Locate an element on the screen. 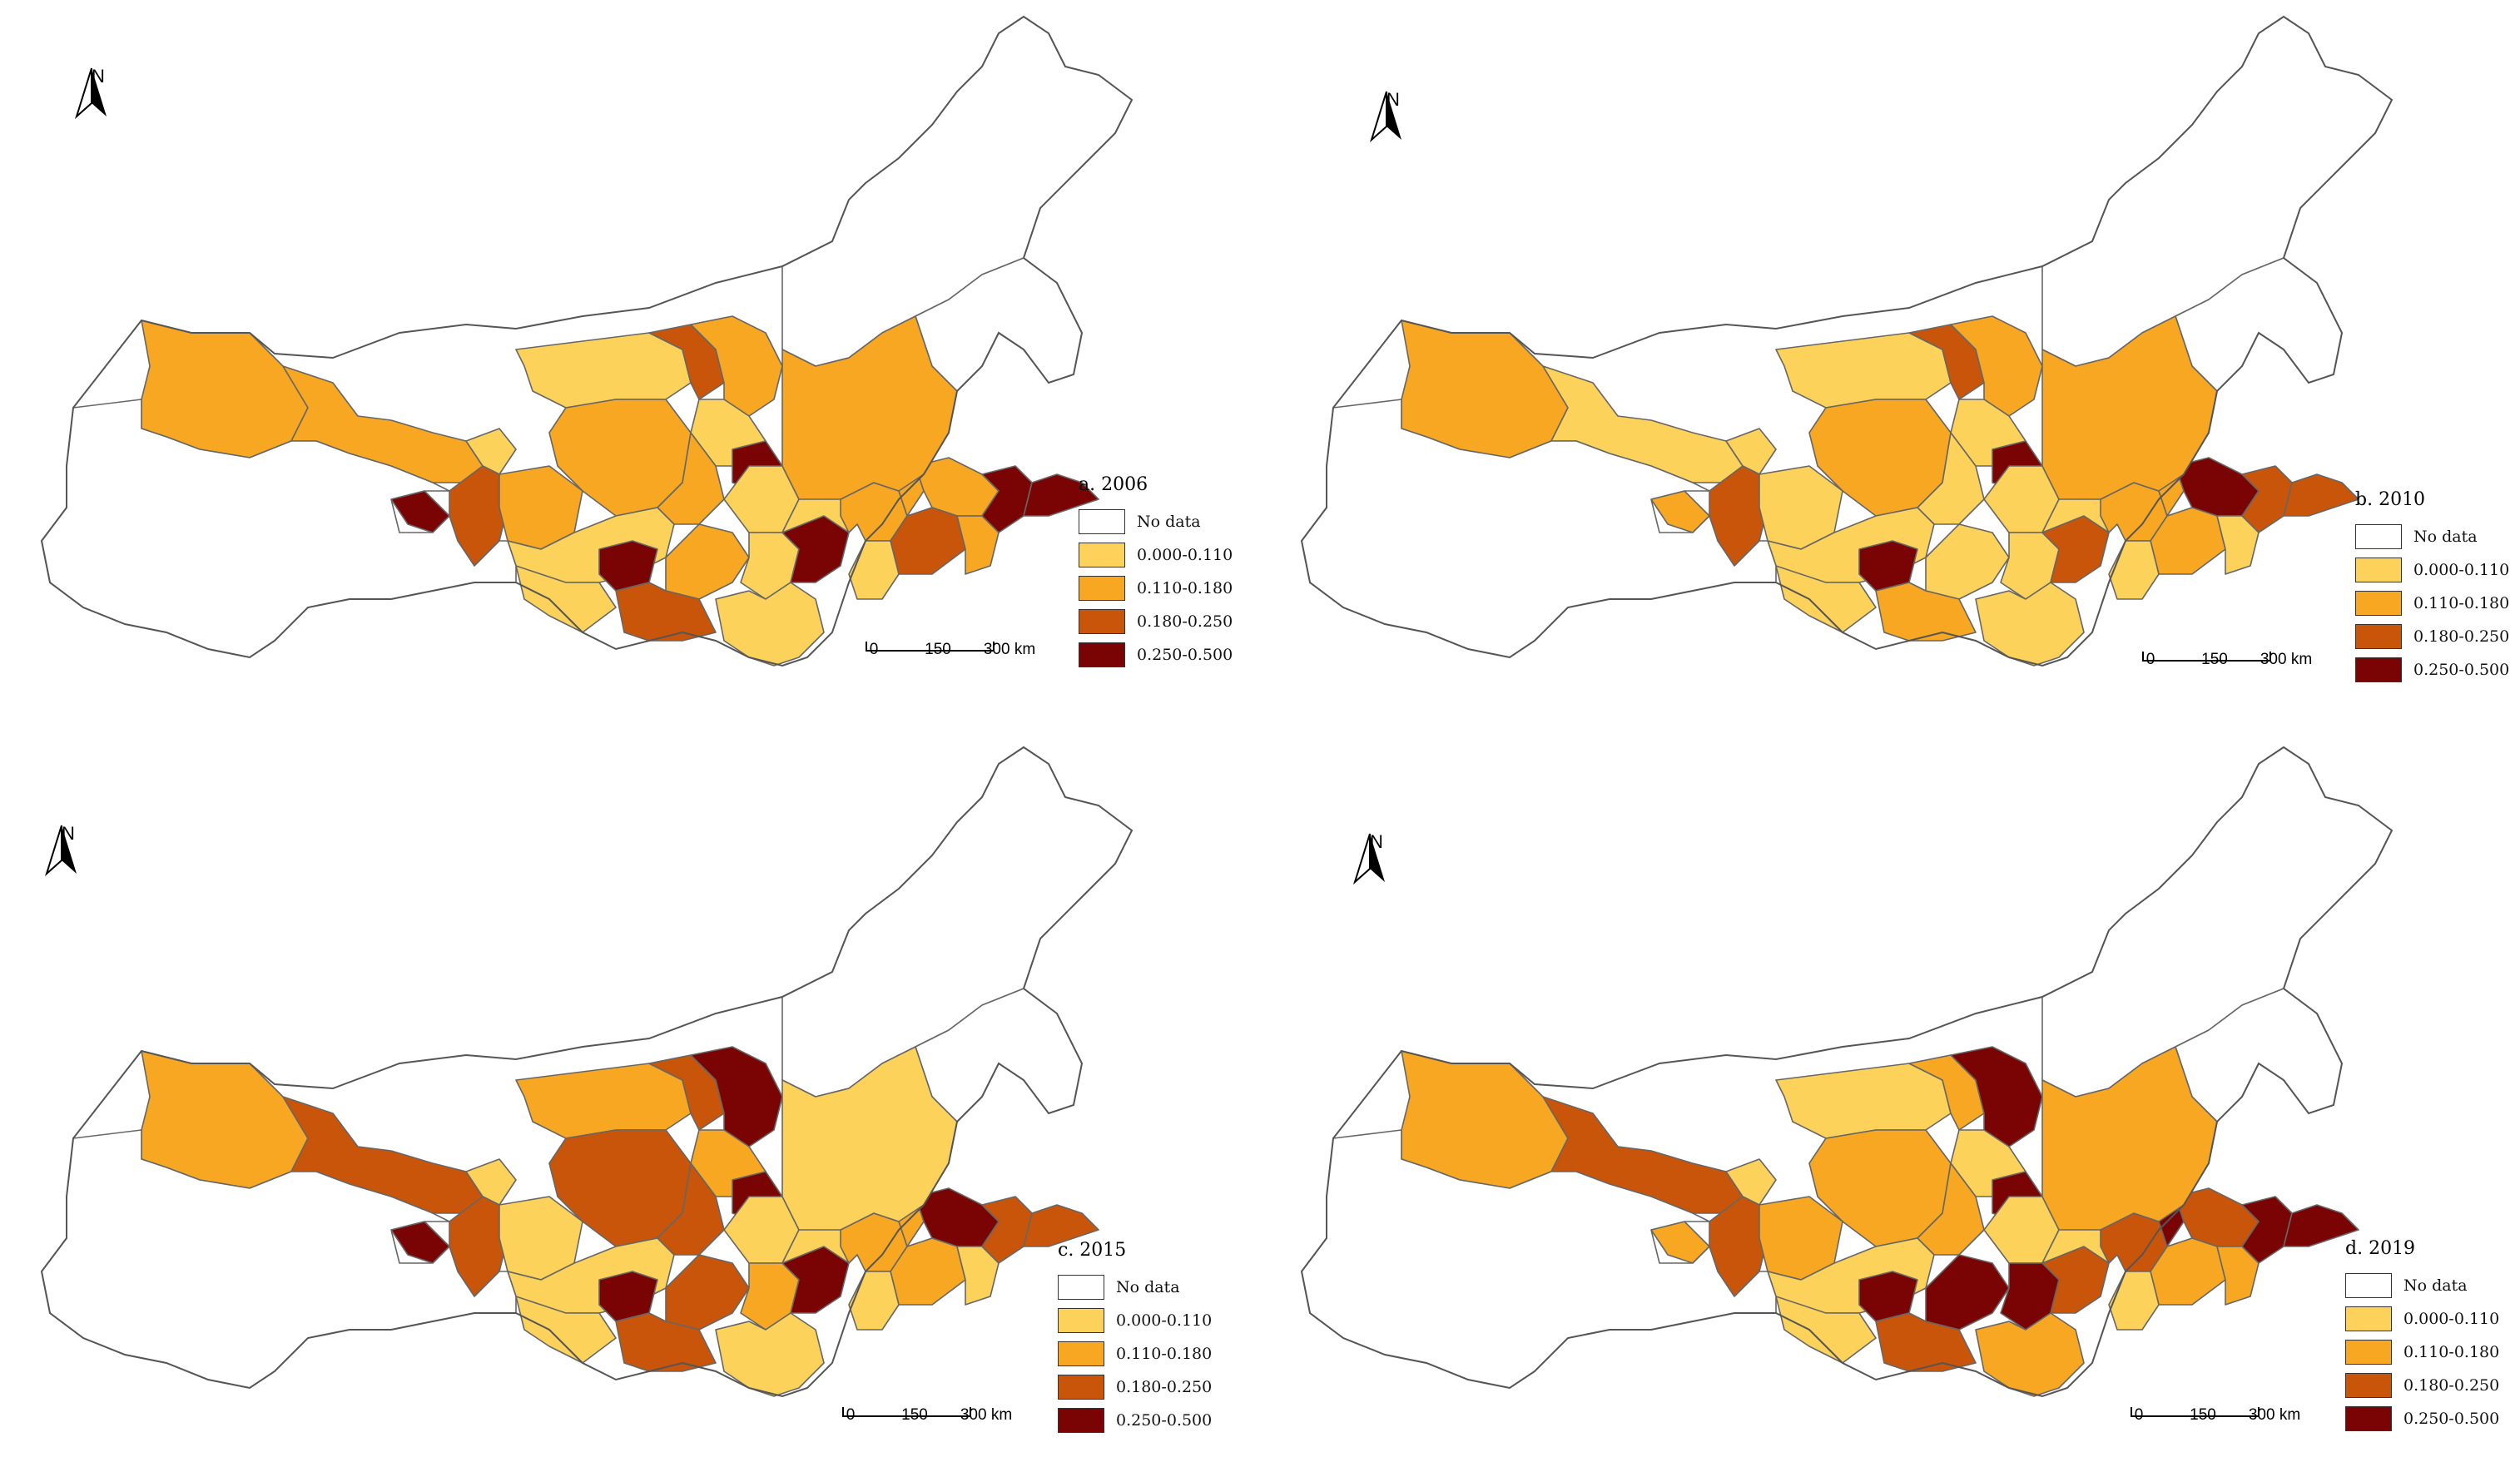 Image resolution: width=2520 pixels, height=1462 pixels. scale-bar: 0 150 300 km is located at coordinates (2238, 676).